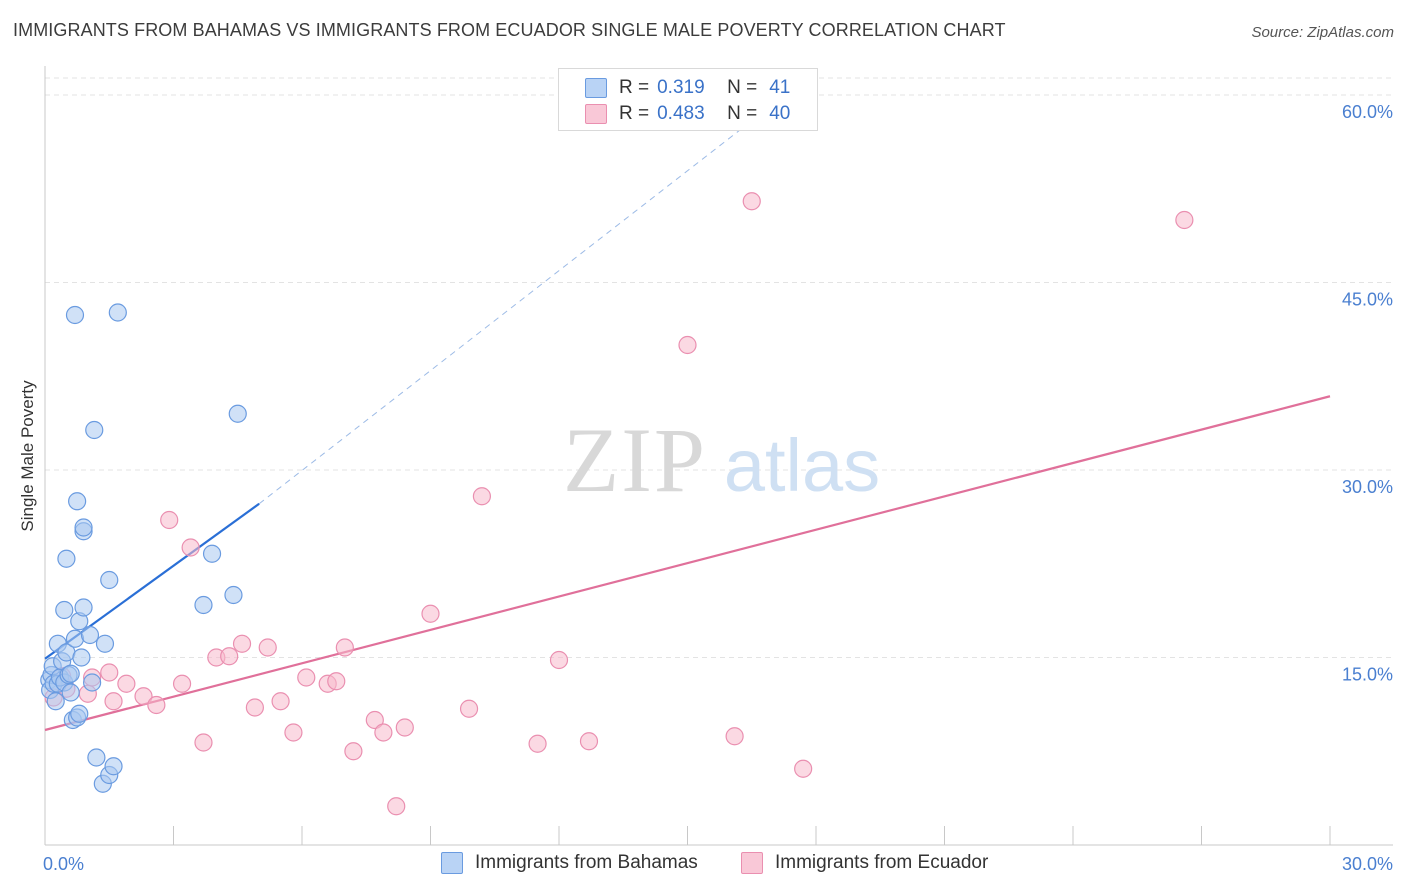 The height and width of the screenshot is (892, 1406). I want to click on y-axis-label: Single Male Poverty, so click(27, 456).